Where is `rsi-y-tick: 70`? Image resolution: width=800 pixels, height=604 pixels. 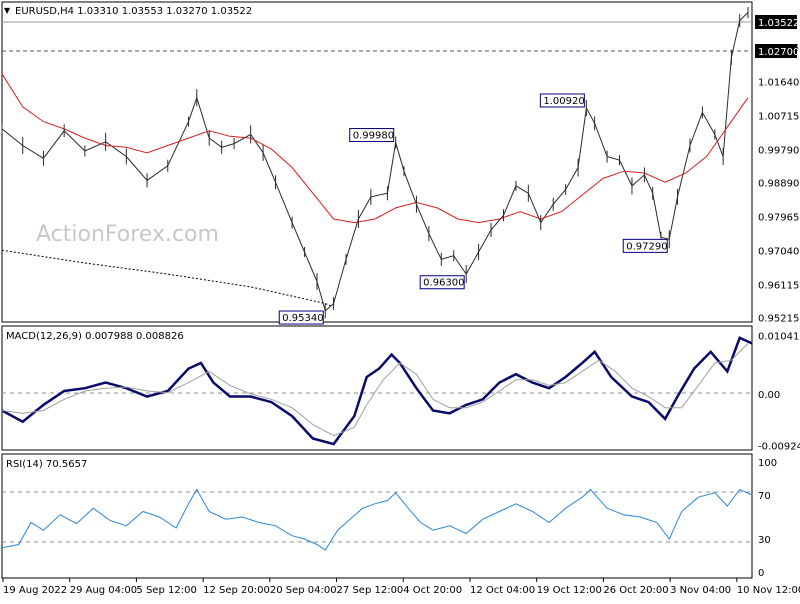 rsi-y-tick: 70 is located at coordinates (764, 496).